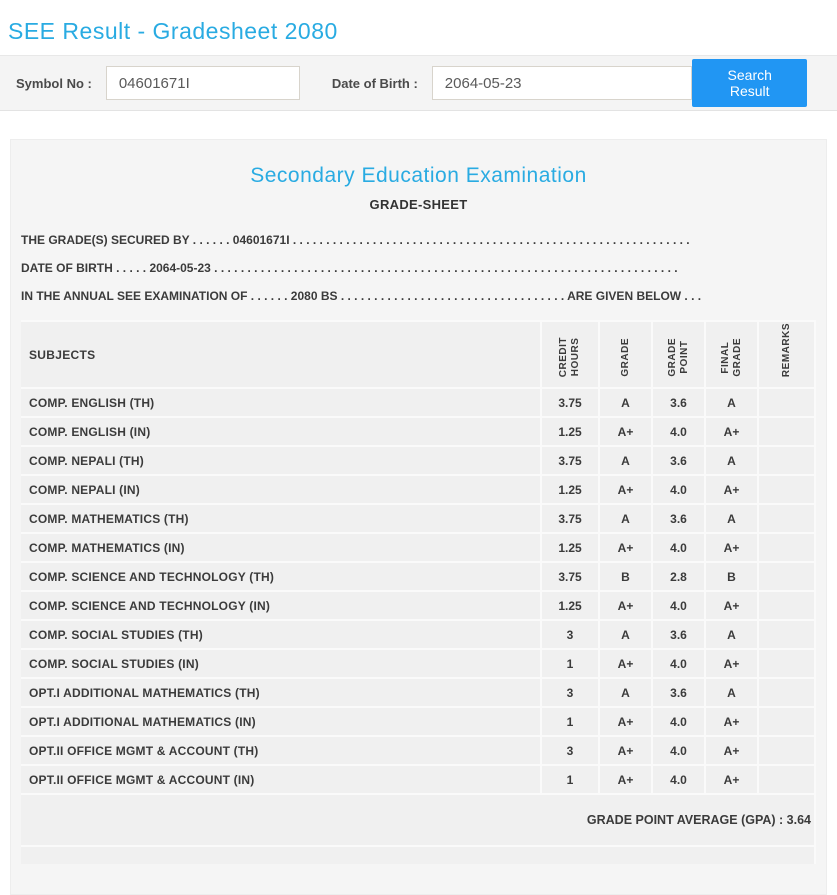 The width and height of the screenshot is (837, 895). I want to click on cell-subject: COMP. ENGLISH (TH), so click(281, 403).